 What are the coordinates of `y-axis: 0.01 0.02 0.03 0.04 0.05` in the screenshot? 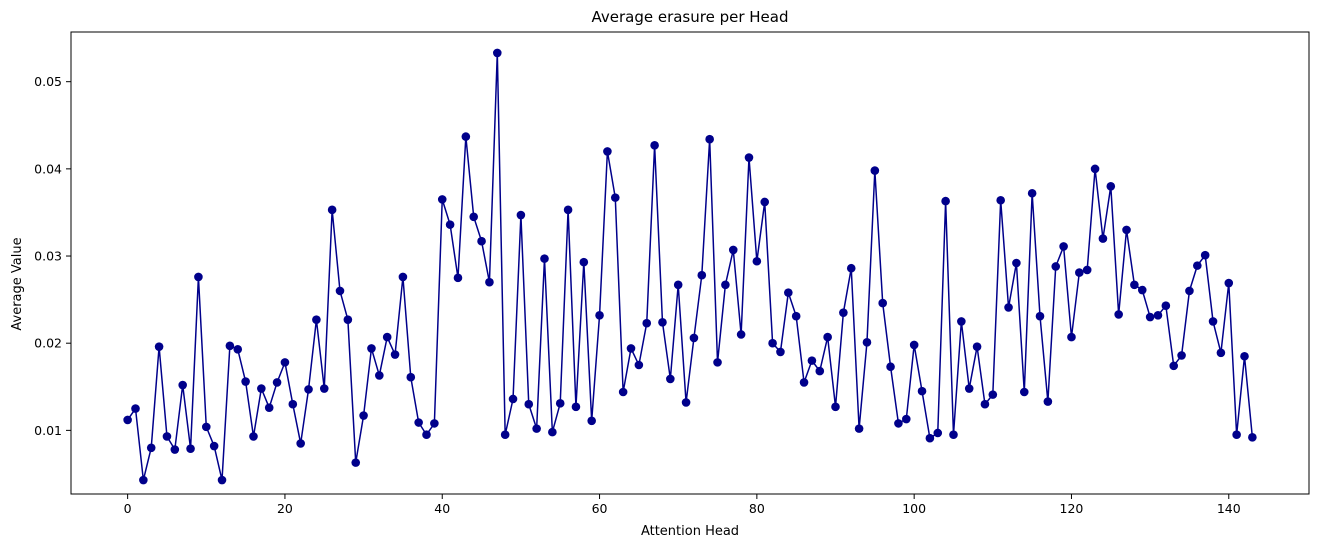 It's located at (52, 256).